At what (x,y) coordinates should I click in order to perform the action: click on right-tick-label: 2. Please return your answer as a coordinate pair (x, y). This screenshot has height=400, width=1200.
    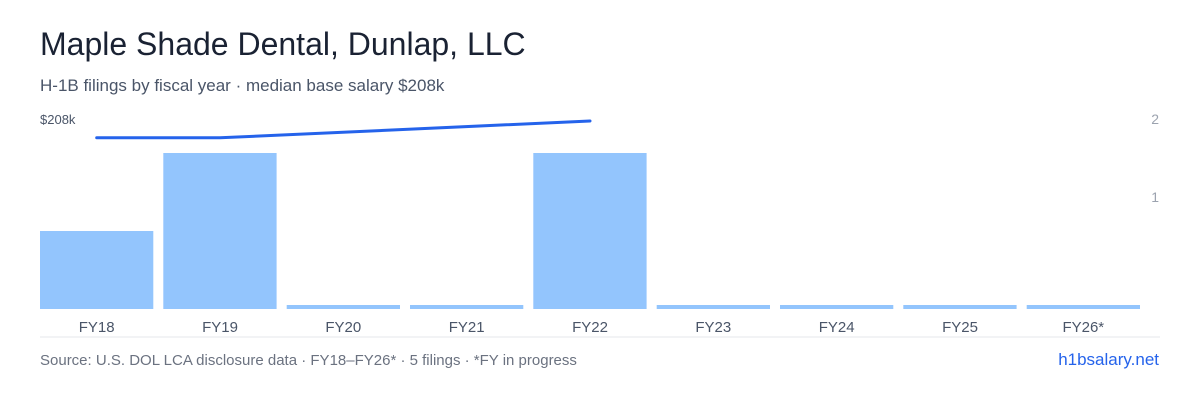
    Looking at the image, I should click on (1155, 119).